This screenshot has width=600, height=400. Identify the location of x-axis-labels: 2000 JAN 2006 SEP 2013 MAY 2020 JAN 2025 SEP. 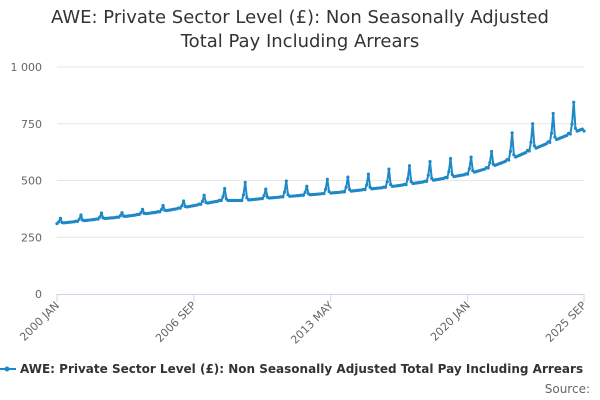
(303, 323).